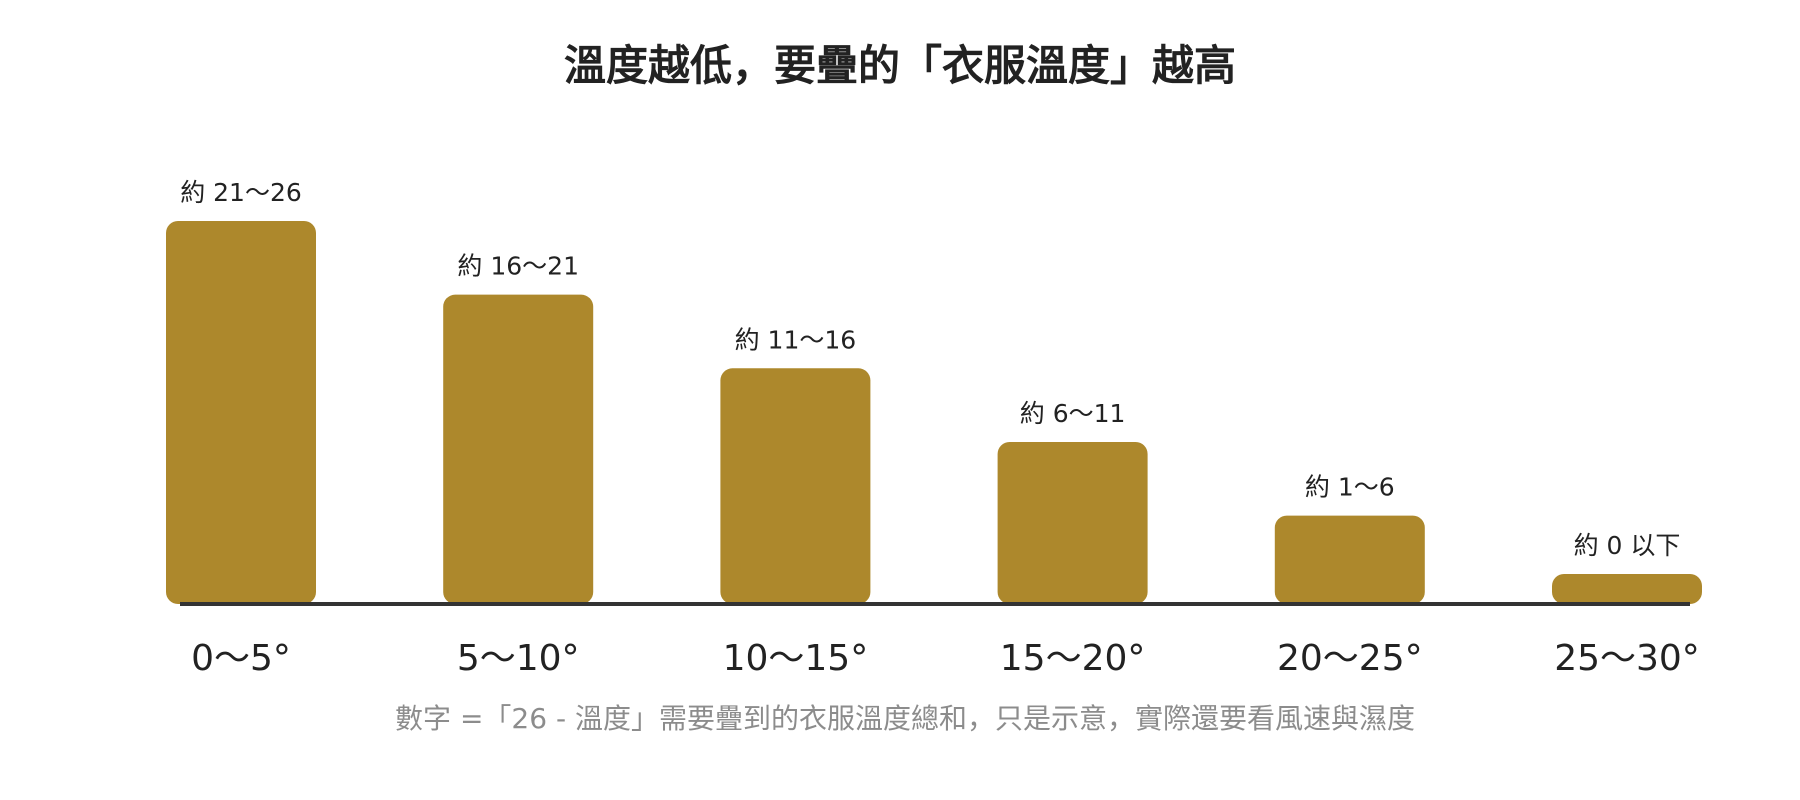  What do you see at coordinates (1627, 545) in the screenshot?
I see `bar-value-label-6: 約 0 以下` at bounding box center [1627, 545].